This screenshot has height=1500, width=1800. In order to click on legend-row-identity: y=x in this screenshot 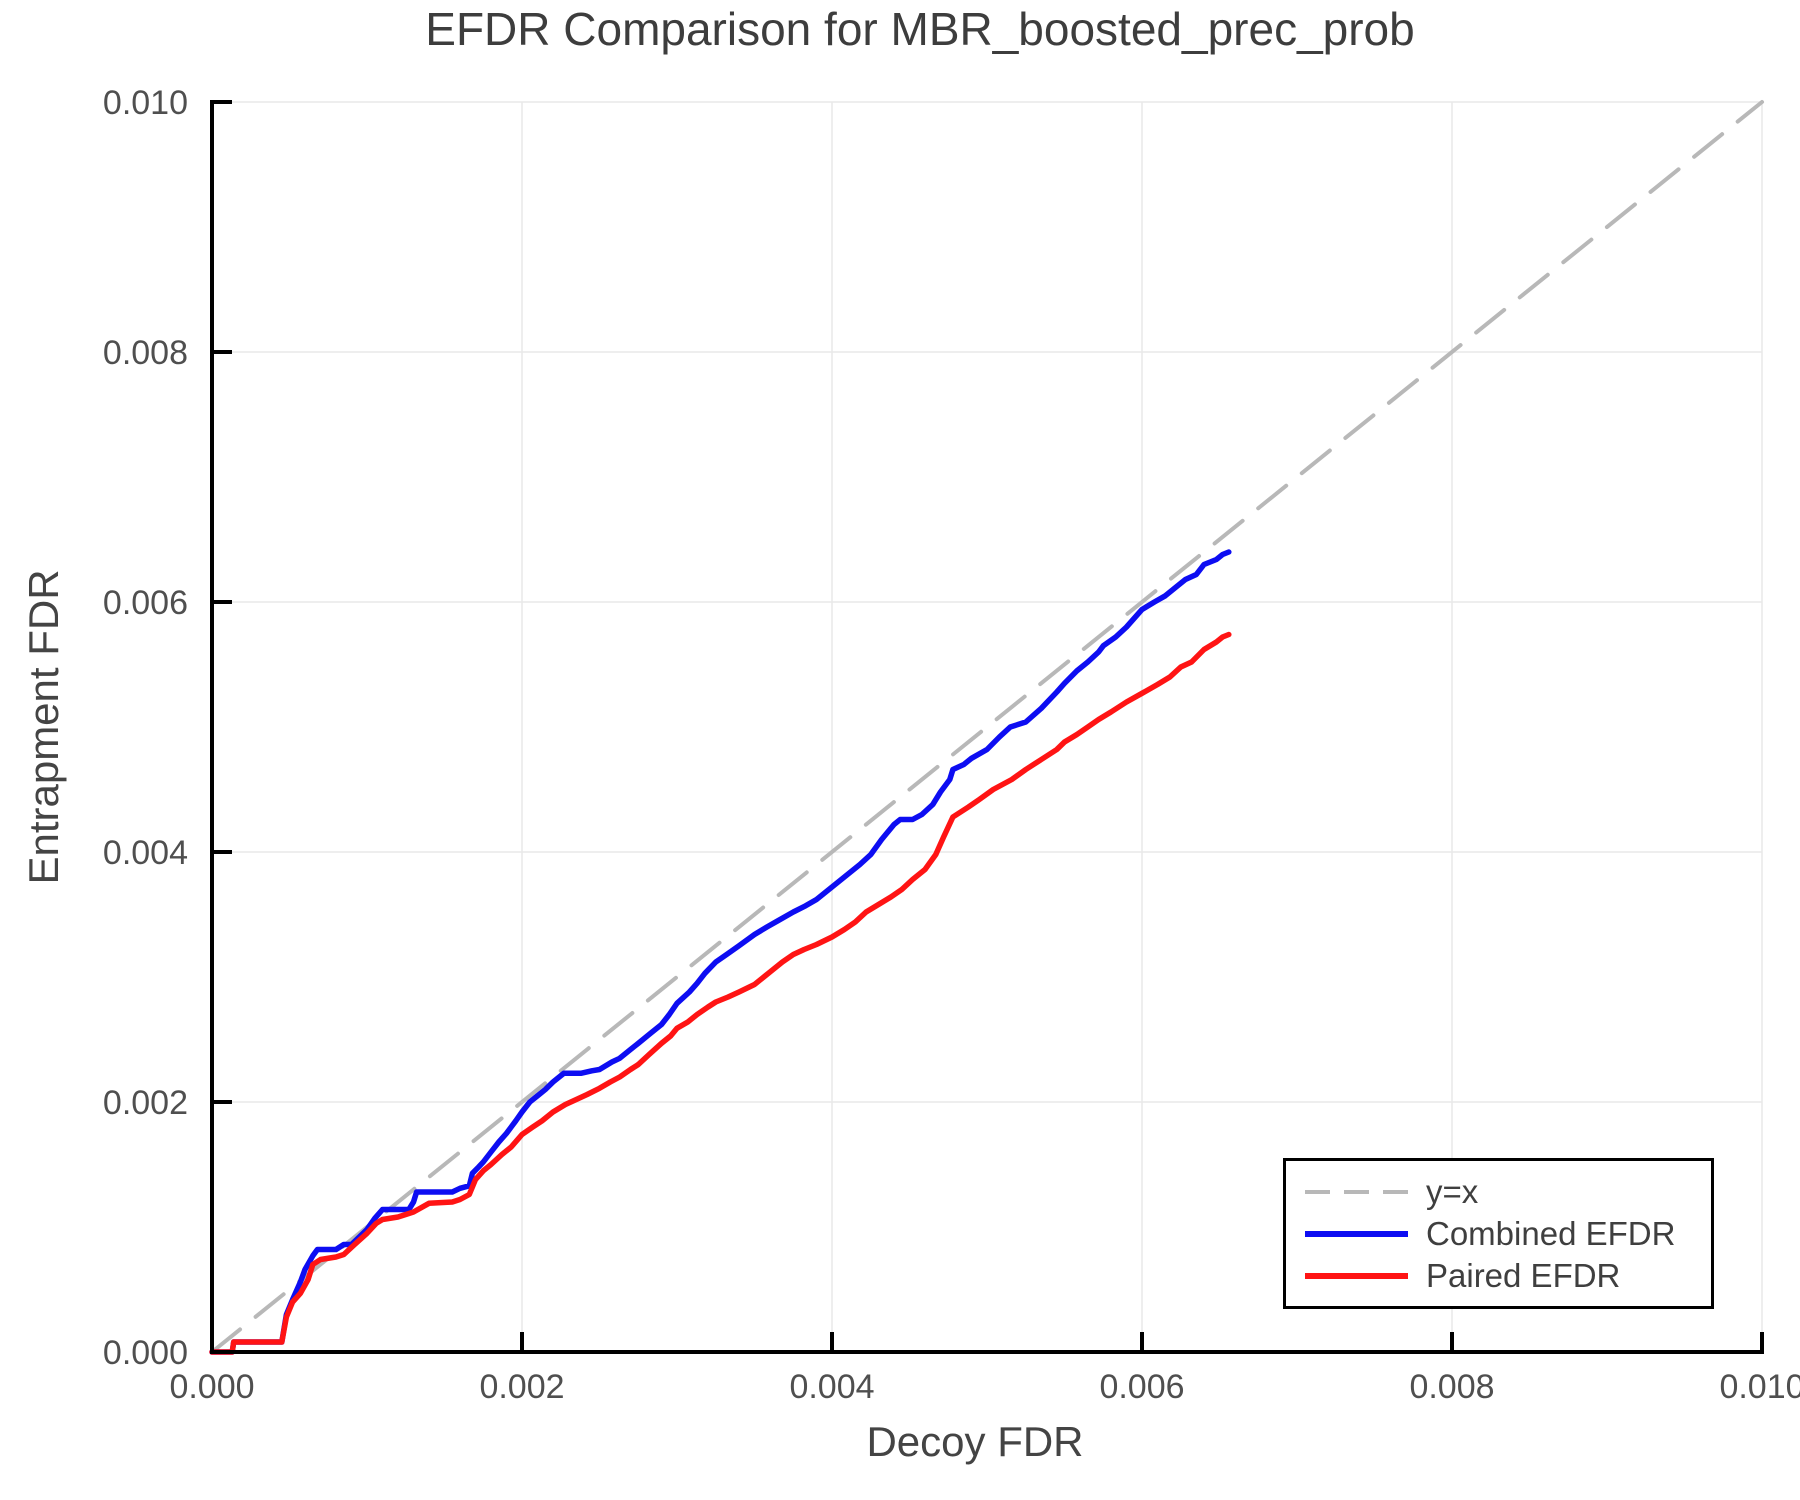, I will do `click(1507, 1192)`.